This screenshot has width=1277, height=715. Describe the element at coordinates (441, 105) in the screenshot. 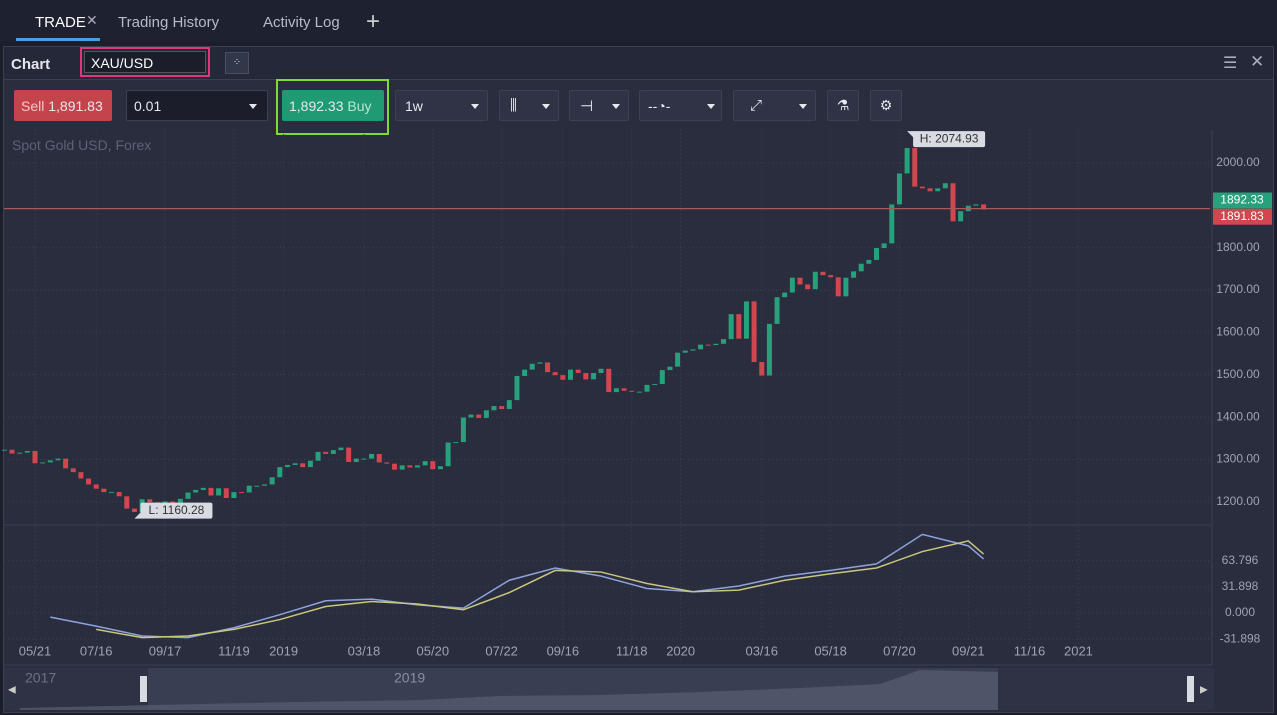

I see `interval-select: 1w` at that location.